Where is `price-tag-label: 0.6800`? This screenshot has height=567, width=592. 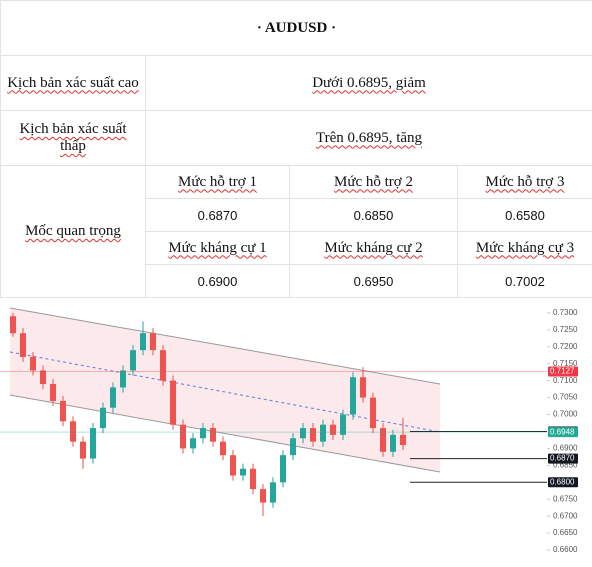
price-tag-label: 0.6800 is located at coordinates (562, 481).